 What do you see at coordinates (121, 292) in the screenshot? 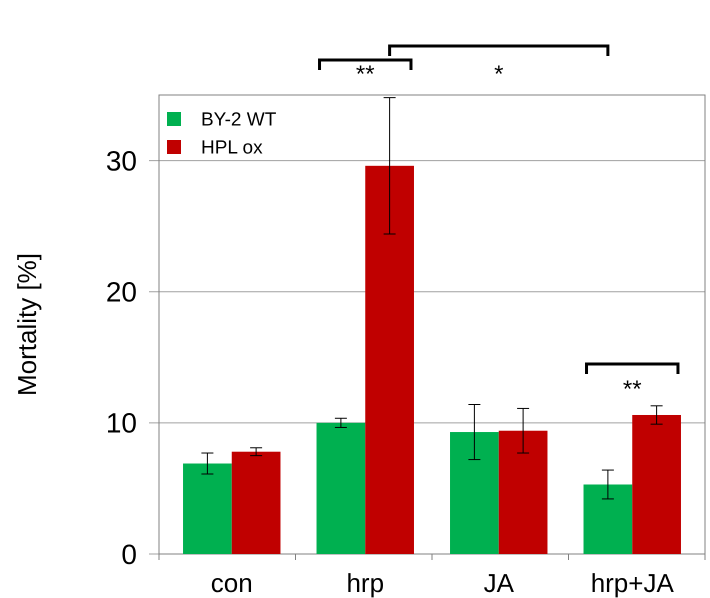
I see `y-tick-label: 20` at bounding box center [121, 292].